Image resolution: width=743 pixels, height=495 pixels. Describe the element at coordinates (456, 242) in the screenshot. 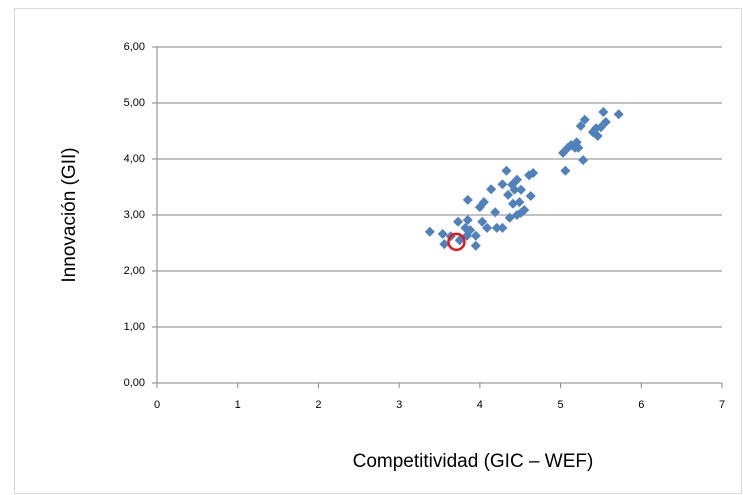

I see `highlight-circle` at that location.